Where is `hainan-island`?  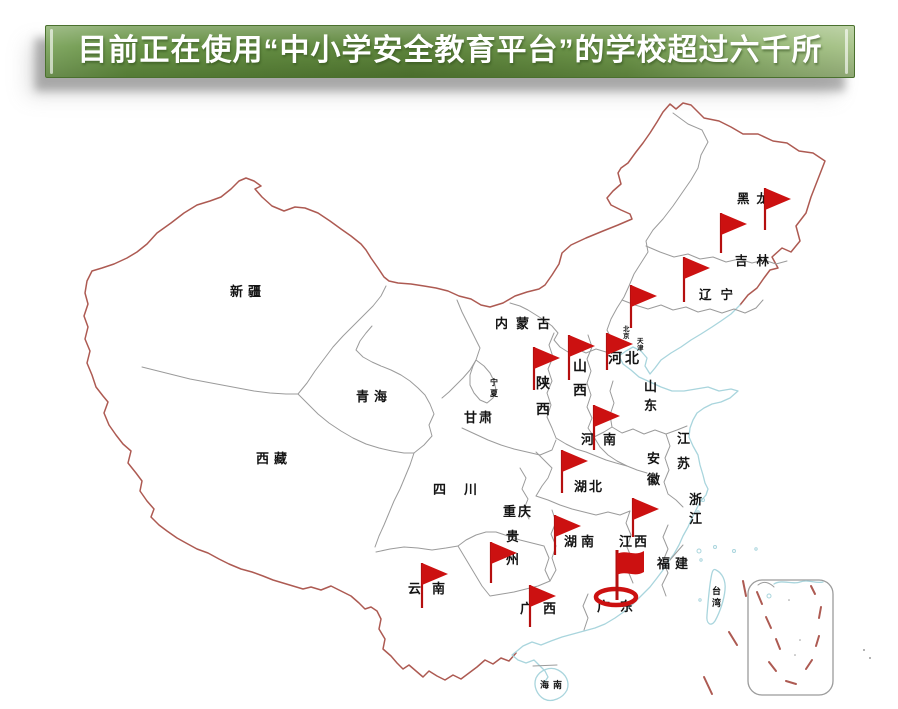
hainan-island is located at coordinates (551, 684).